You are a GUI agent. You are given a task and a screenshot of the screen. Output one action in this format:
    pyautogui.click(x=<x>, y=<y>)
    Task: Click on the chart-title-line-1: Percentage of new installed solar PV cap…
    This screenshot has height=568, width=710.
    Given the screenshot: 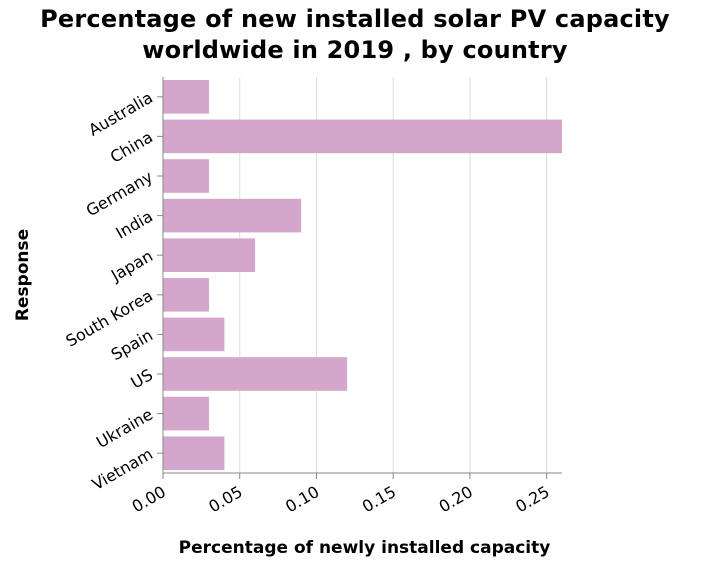 What is the action you would take?
    pyautogui.click(x=355, y=19)
    